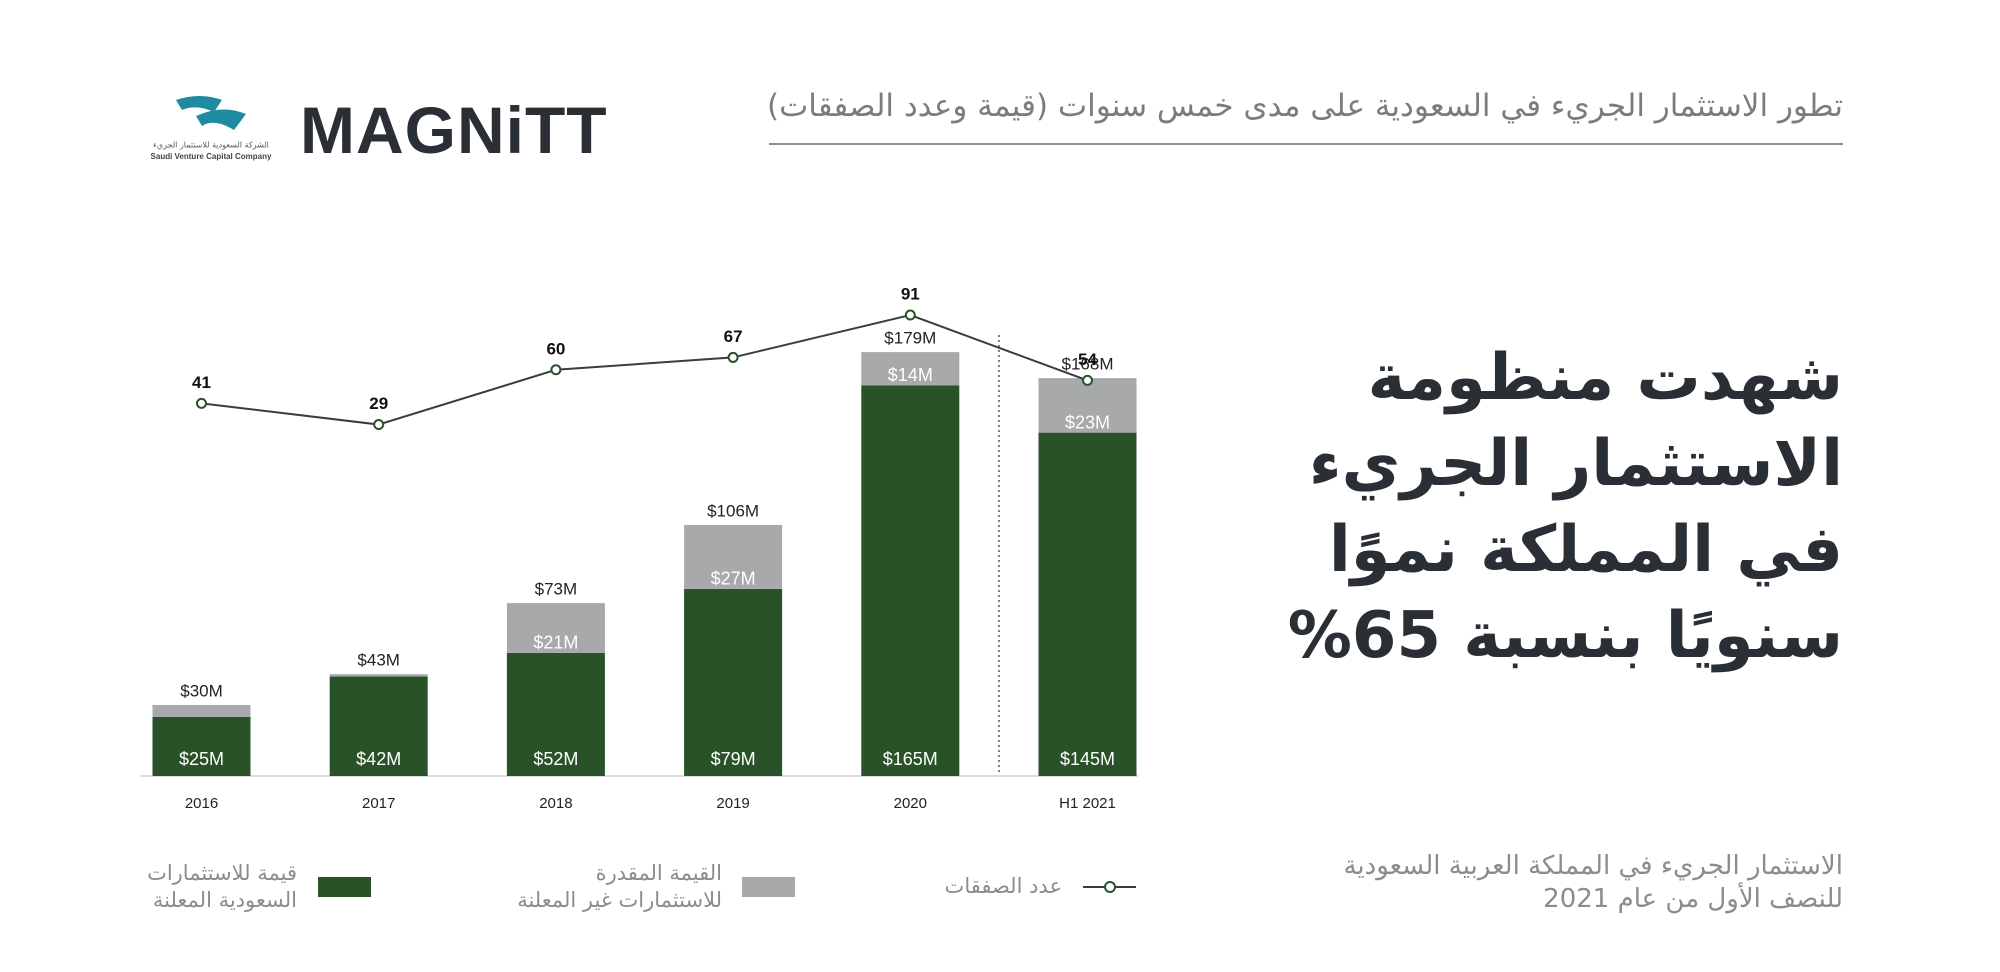  What do you see at coordinates (1565, 636) in the screenshot?
I see `headline-line: سنويًا بنسبة 65%` at bounding box center [1565, 636].